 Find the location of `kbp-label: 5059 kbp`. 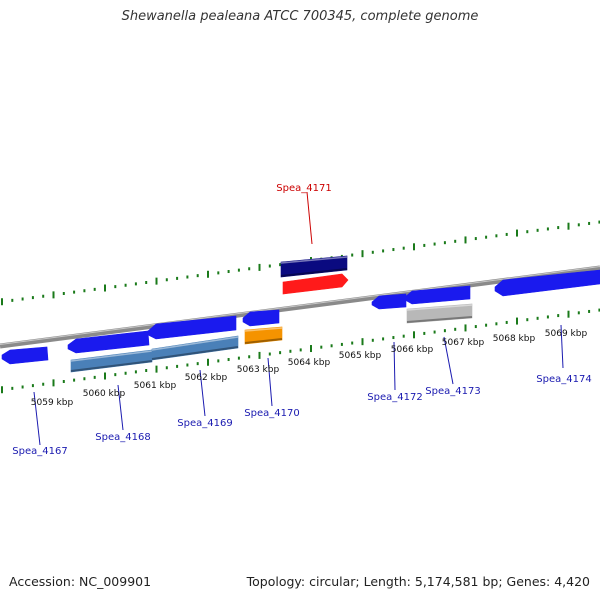

kbp-label: 5059 kbp is located at coordinates (52, 403).